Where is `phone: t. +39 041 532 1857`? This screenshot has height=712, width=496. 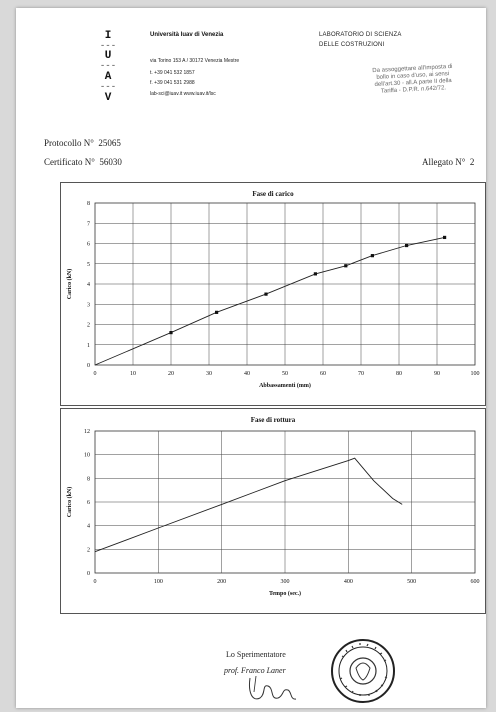
phone: t. +39 041 532 1857 is located at coordinates (172, 73).